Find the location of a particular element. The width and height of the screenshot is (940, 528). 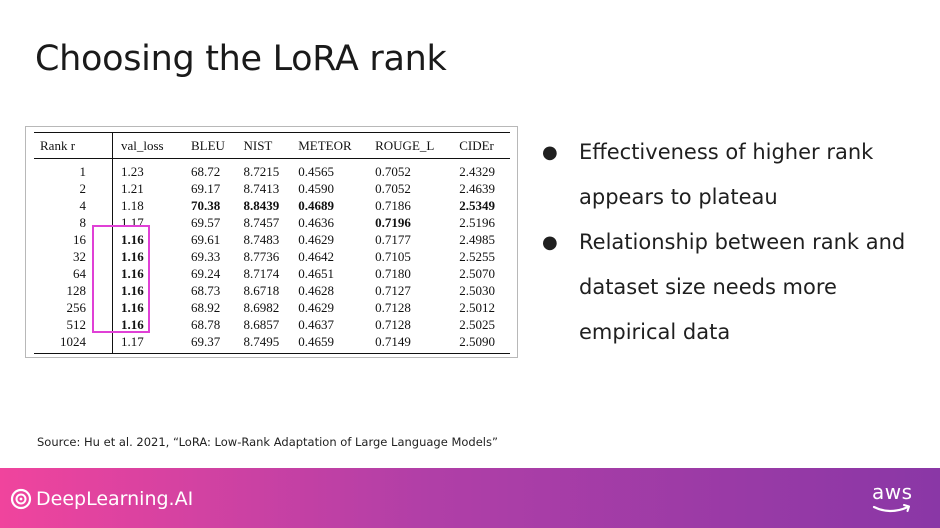

cell-nist: 8.7174 is located at coordinates (261, 273).